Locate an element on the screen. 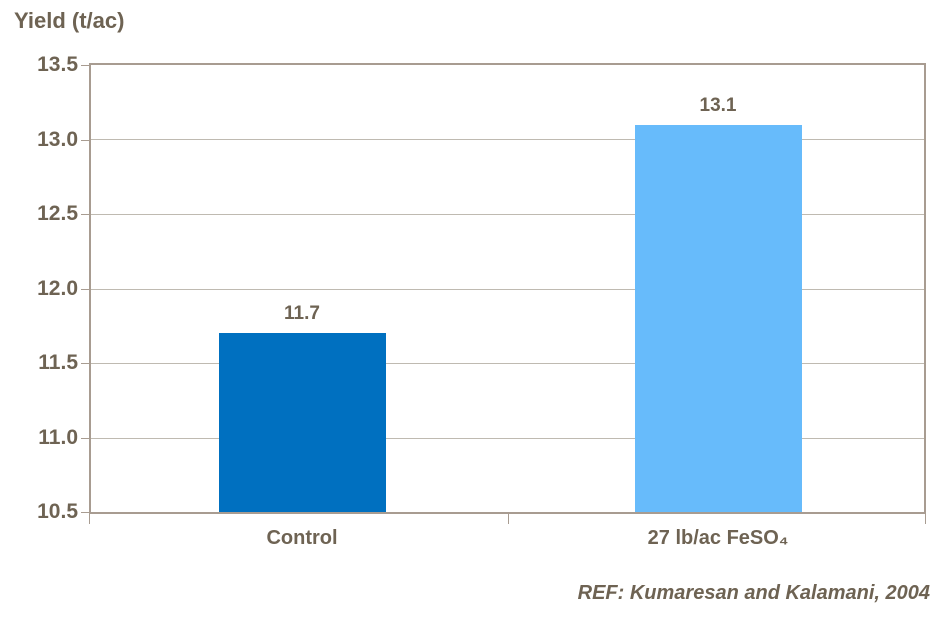 Image resolution: width=942 pixels, height=617 pixels. bar-control is located at coordinates (302, 422).